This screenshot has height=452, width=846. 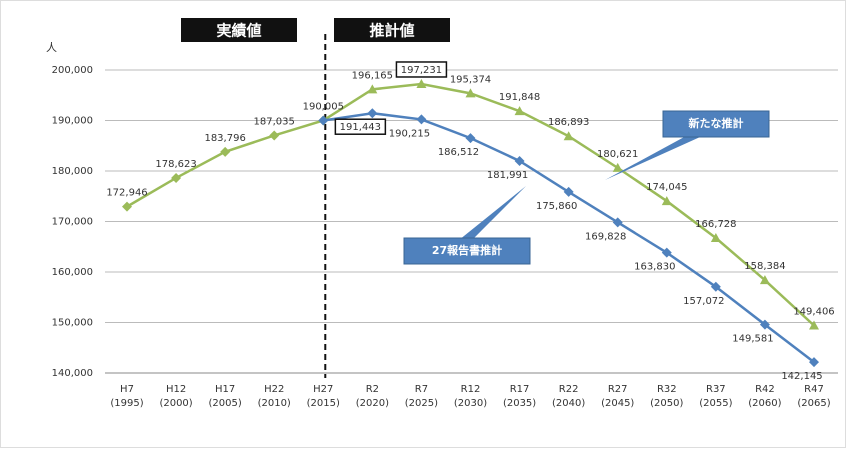 I want to click on x-tick-label: H22, so click(x=274, y=389).